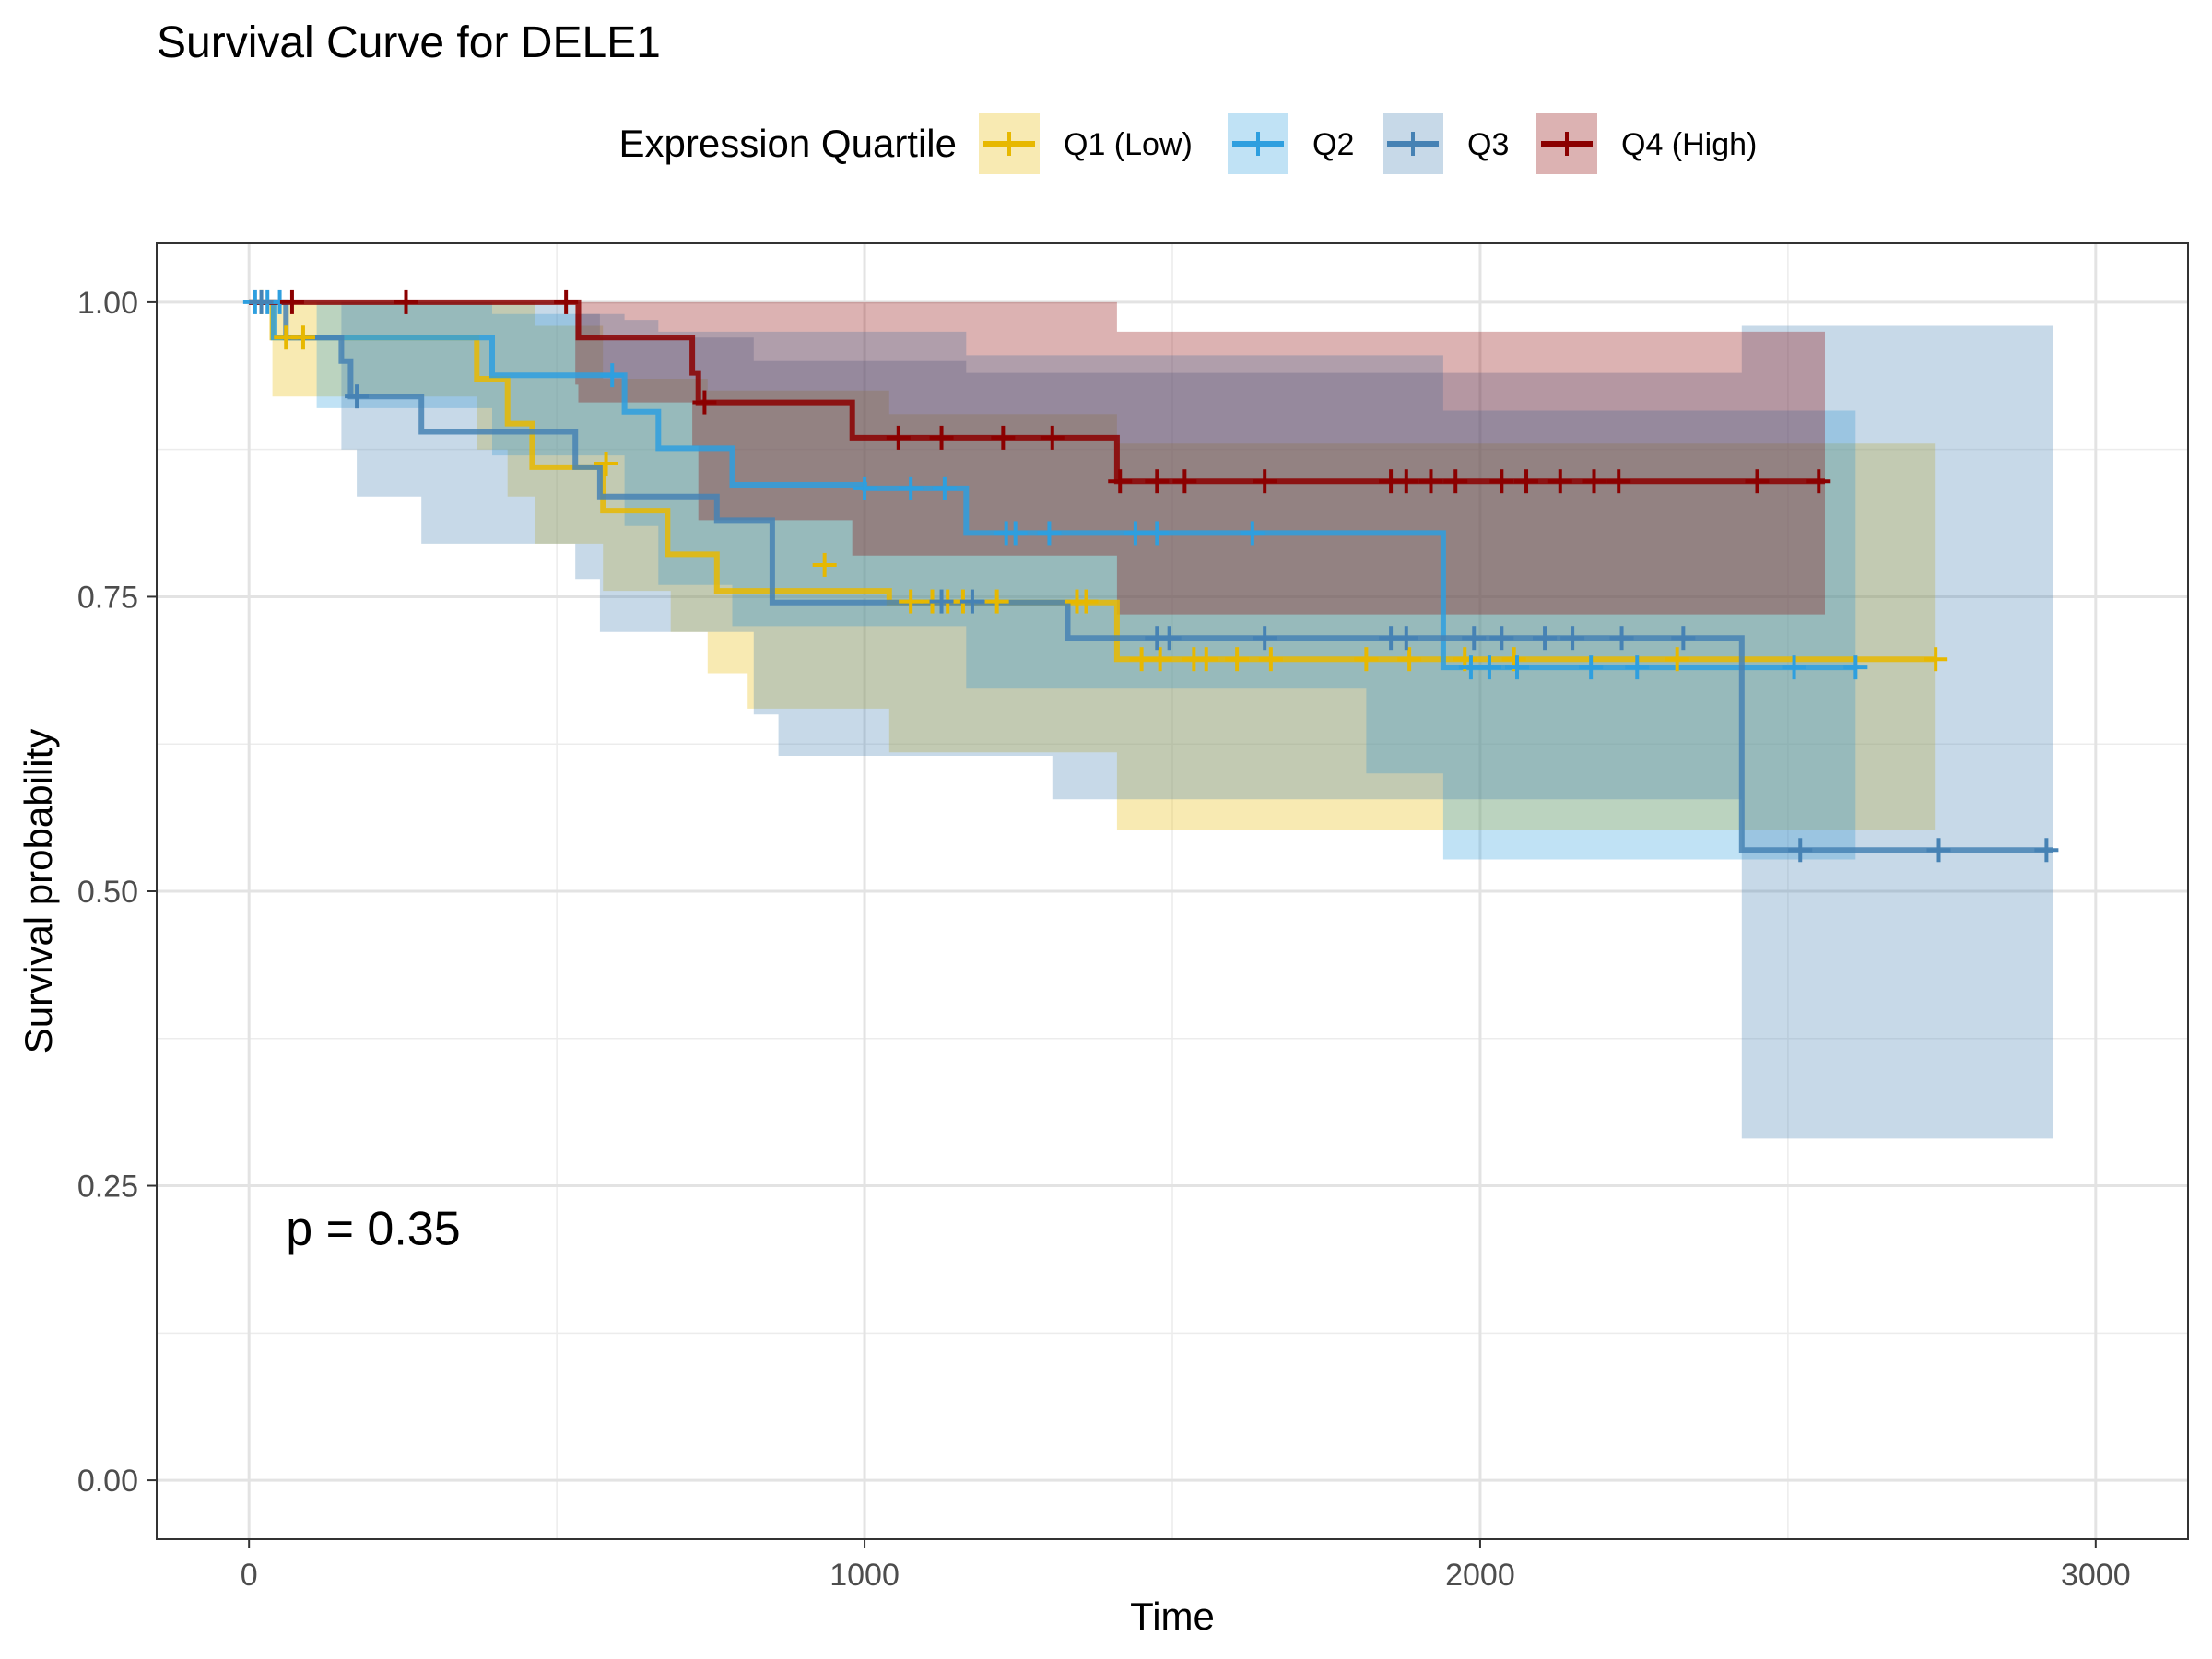 This screenshot has height=1659, width=2212. Describe the element at coordinates (1488, 144) in the screenshot. I see `legend-label: Q3` at that location.